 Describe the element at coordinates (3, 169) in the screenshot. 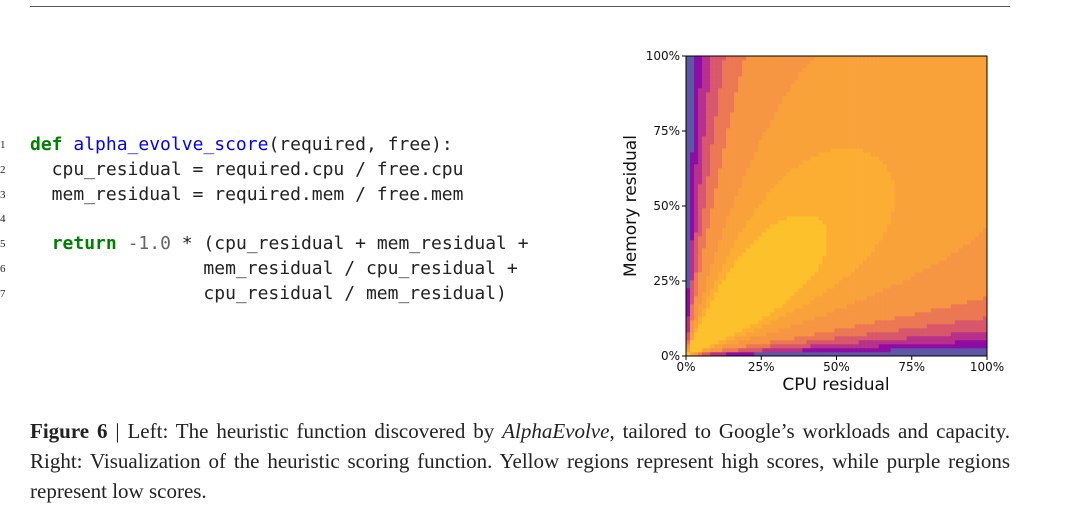

I see `line-number: 2` at that location.